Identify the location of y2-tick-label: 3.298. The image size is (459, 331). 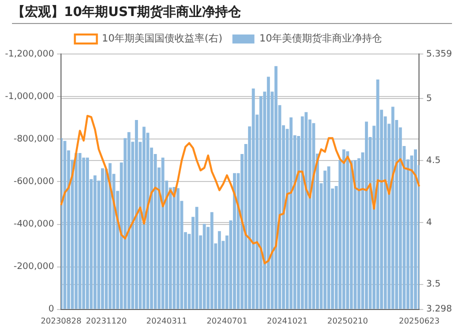
(439, 309).